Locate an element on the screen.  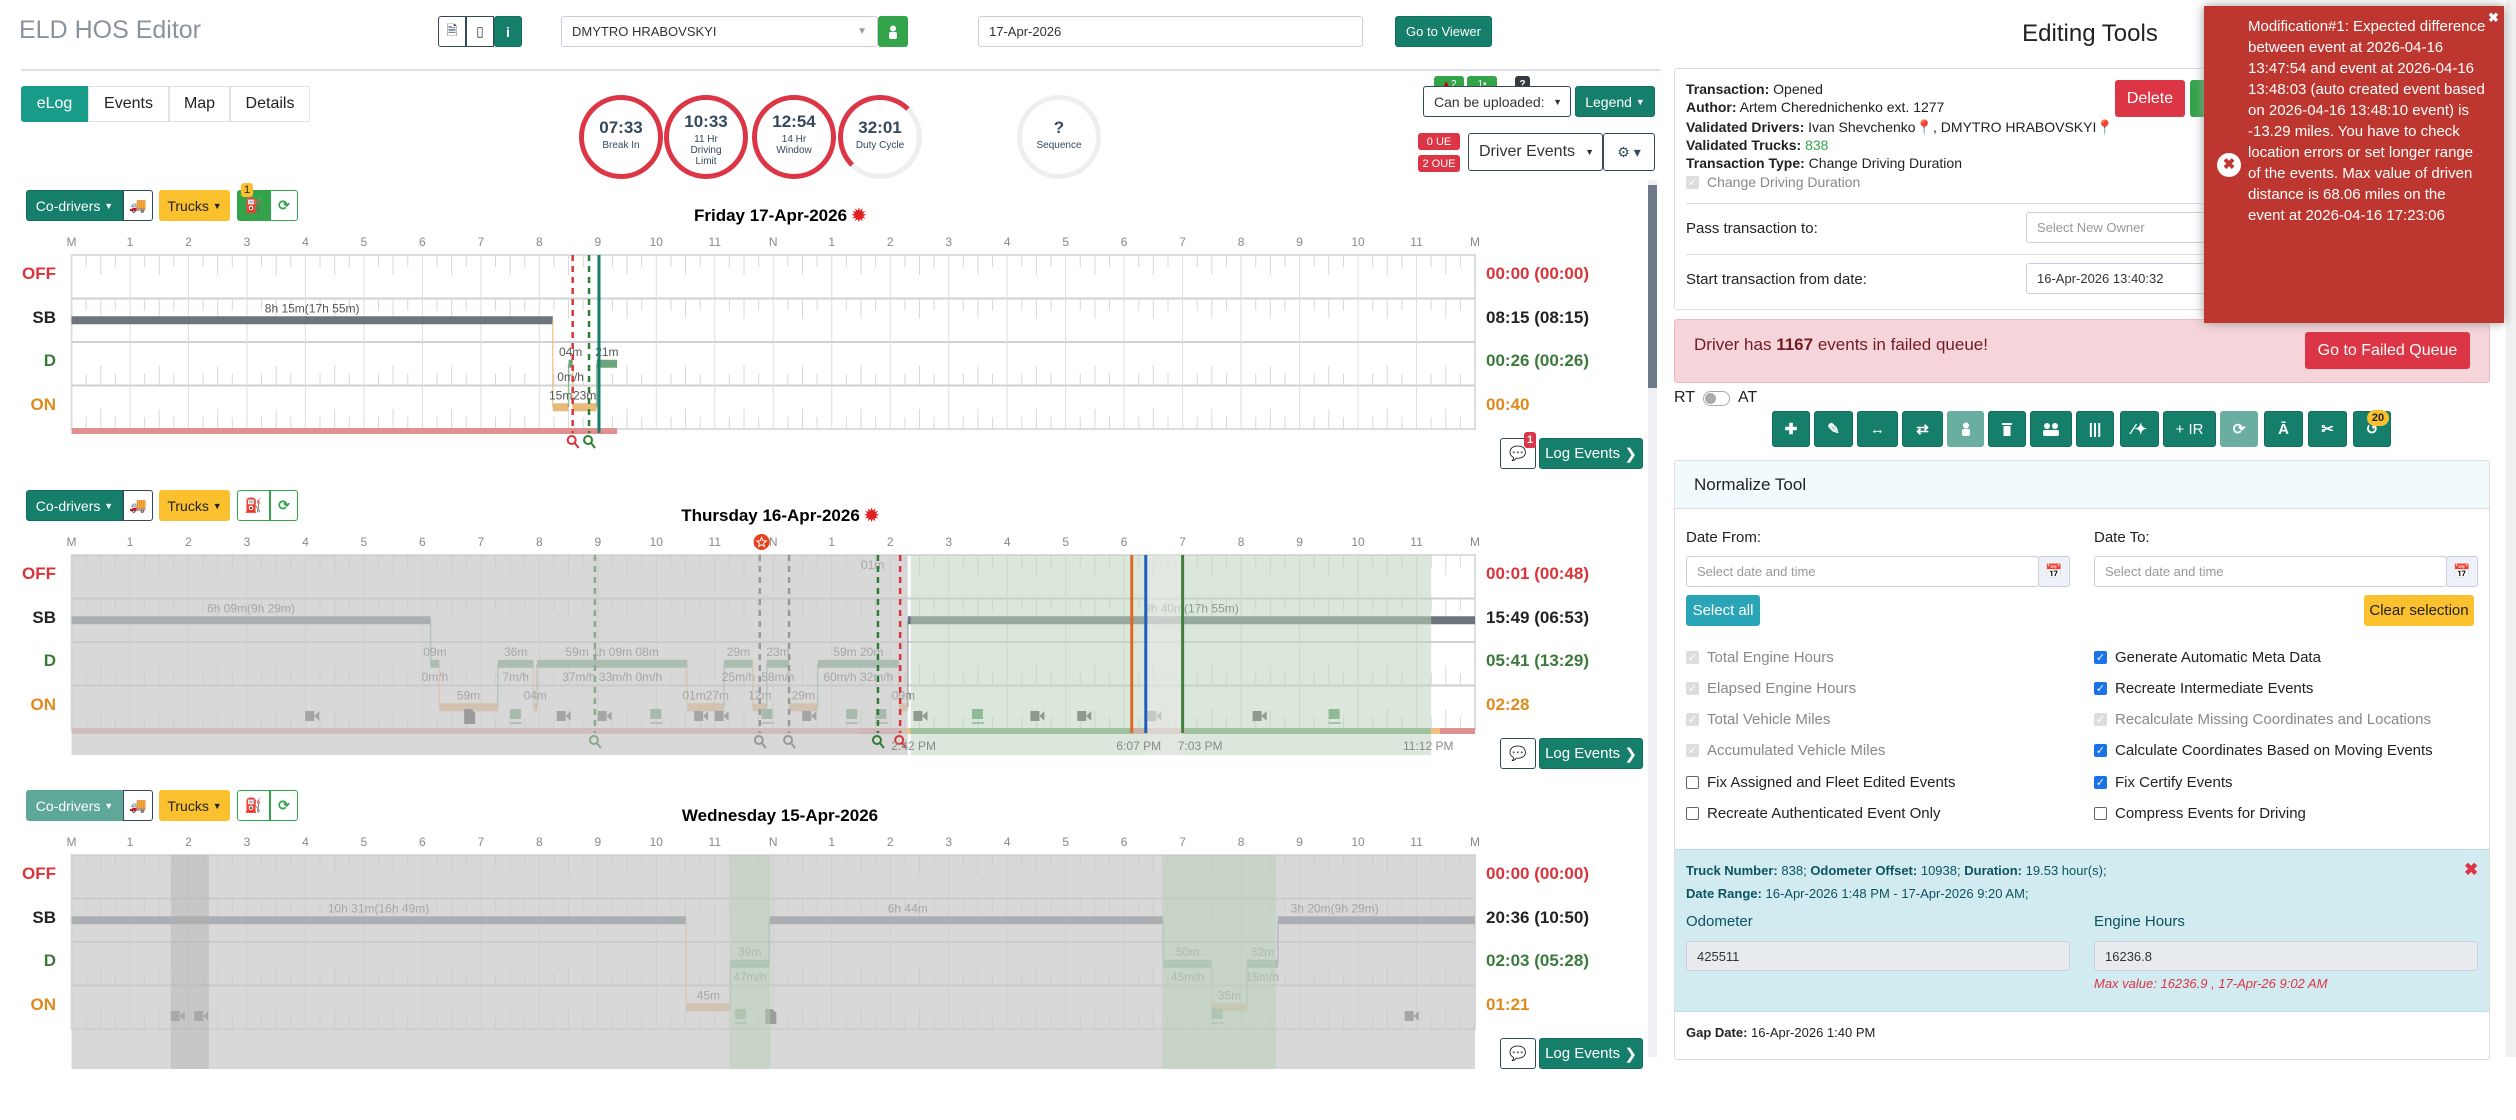
option-total-vehicle-miles: ✓ Total Vehicle Miles is located at coordinates (1758, 719).